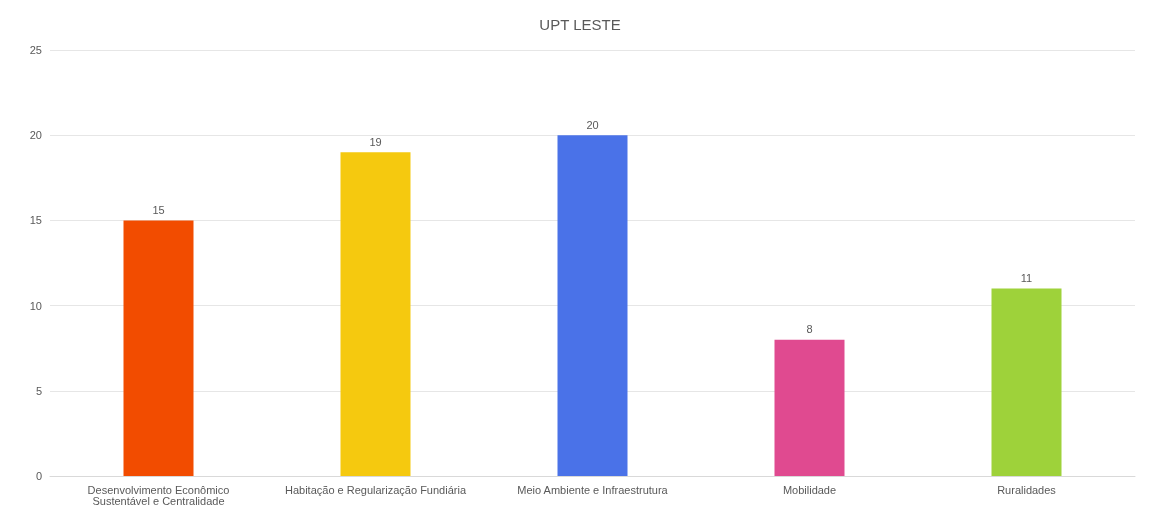 The width and height of the screenshot is (1160, 526). I want to click on data-label: 20, so click(592, 124).